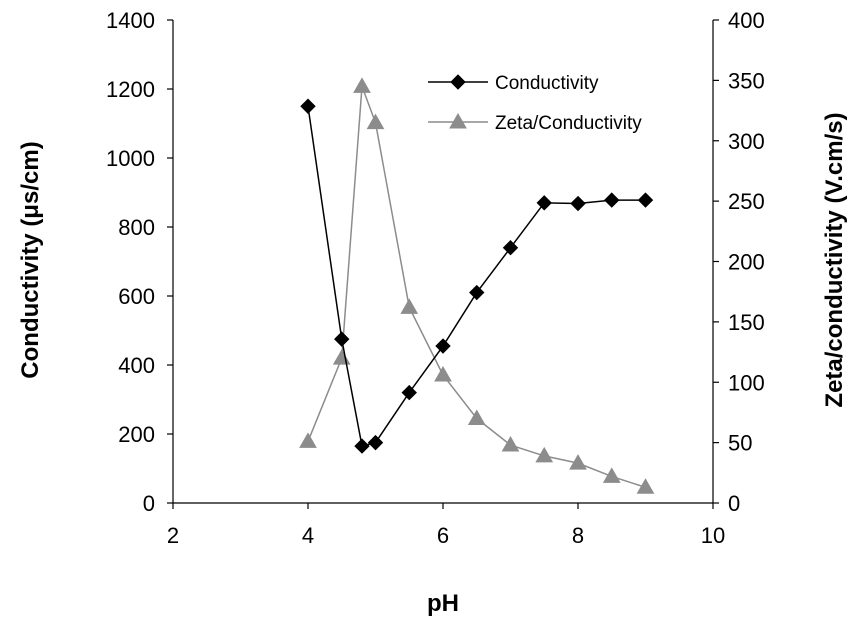 Image resolution: width=849 pixels, height=623 pixels. Describe the element at coordinates (443, 535) in the screenshot. I see `x-tick-label: 6` at that location.